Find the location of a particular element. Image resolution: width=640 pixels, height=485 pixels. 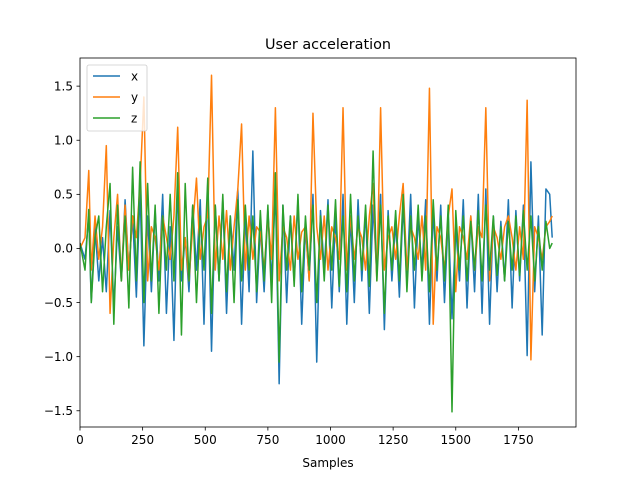

y-tick-label: 0.5 is located at coordinates (63, 195).